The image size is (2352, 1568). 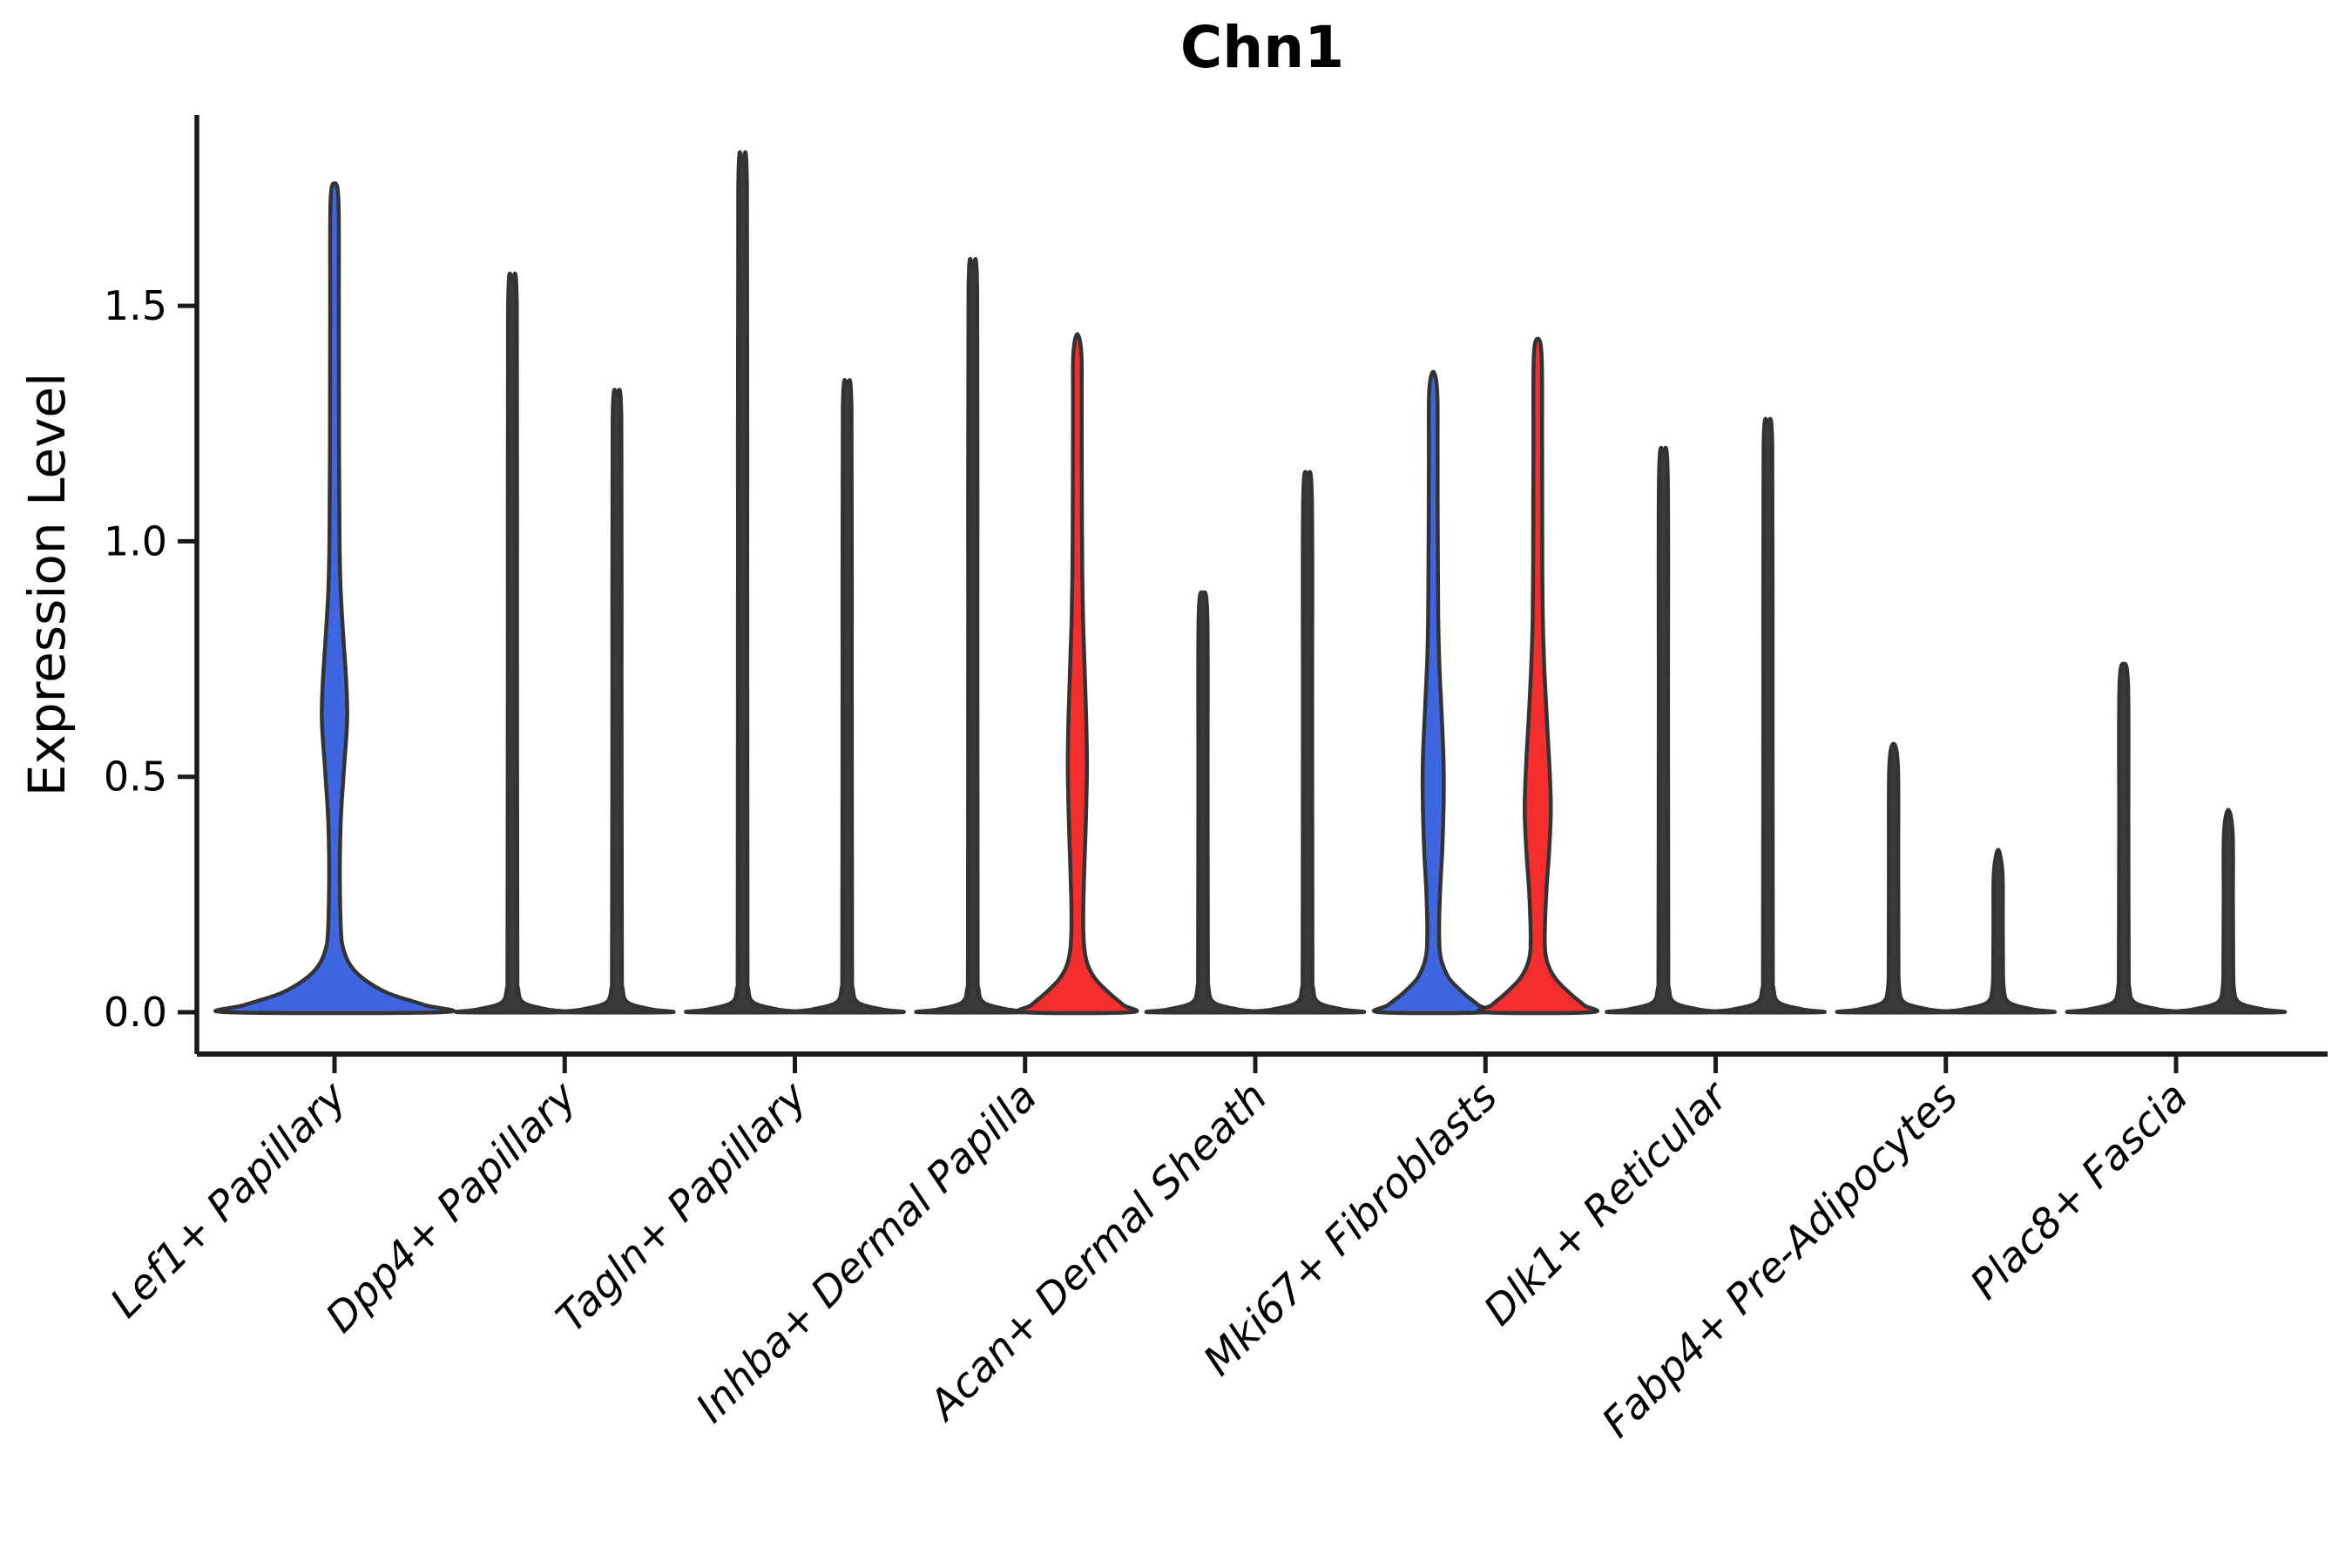 I want to click on violin-group-tagln-papillary, so click(x=795, y=582).